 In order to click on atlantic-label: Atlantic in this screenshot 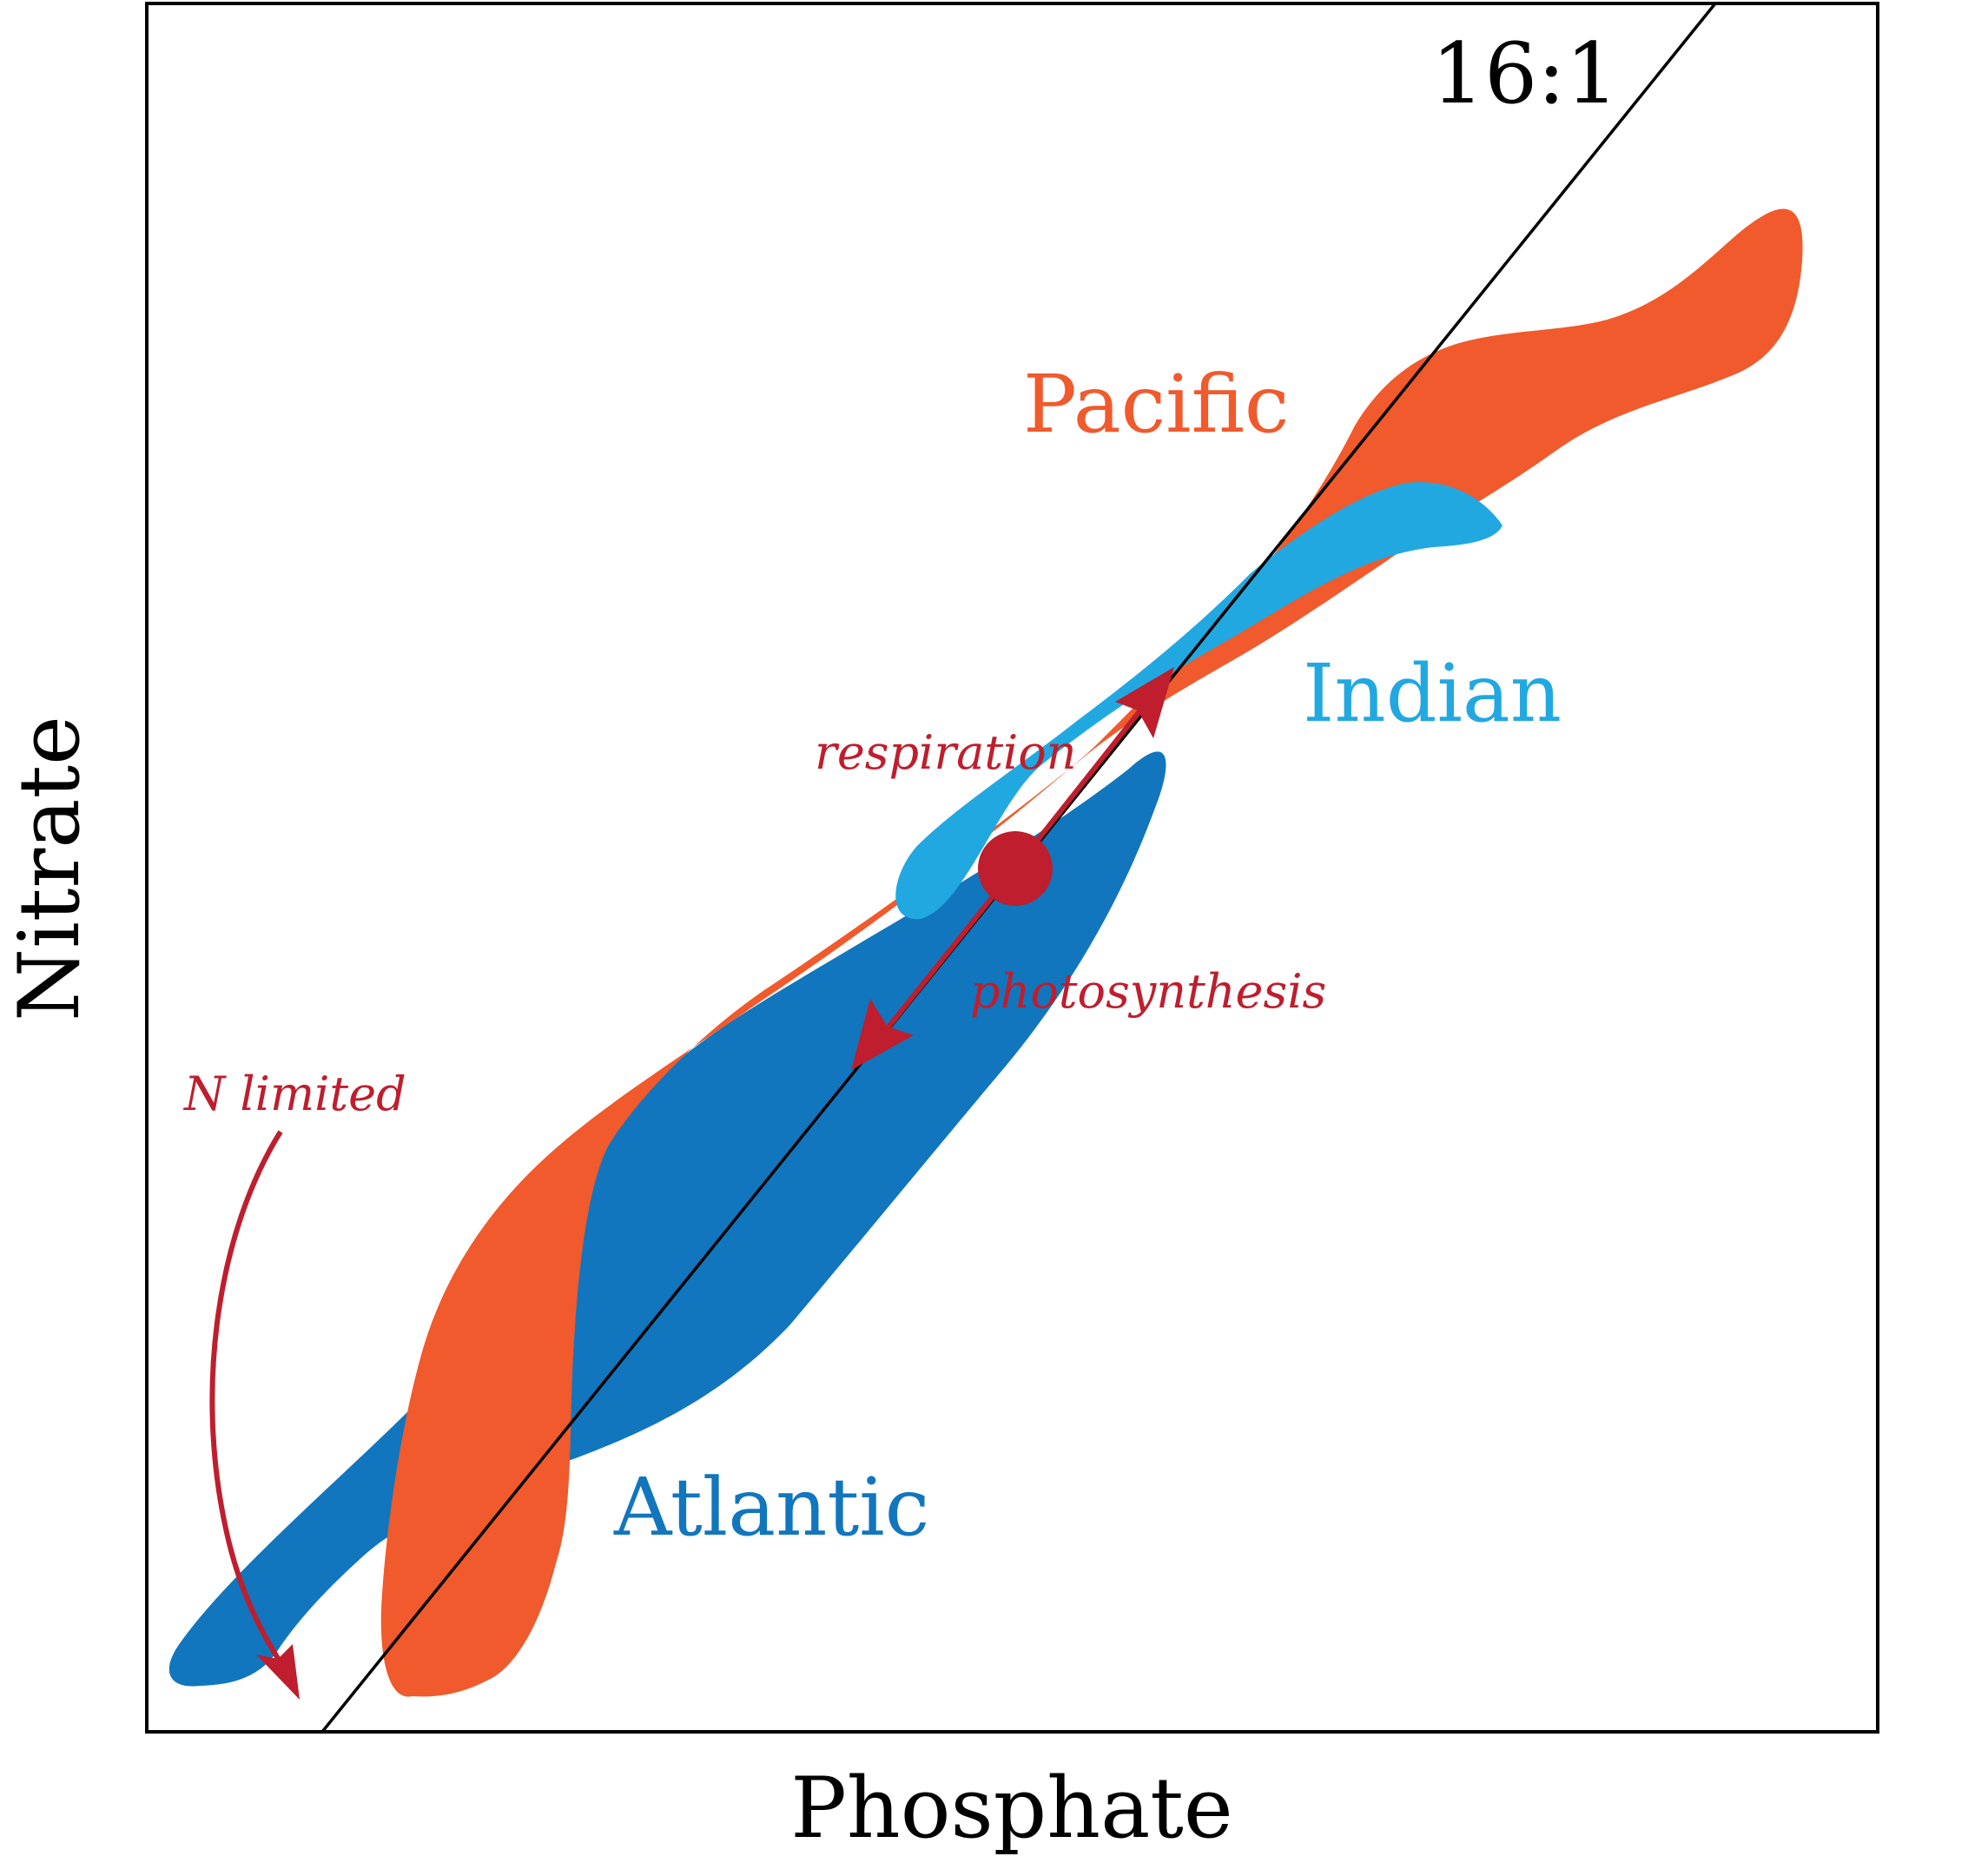, I will do `click(771, 1507)`.